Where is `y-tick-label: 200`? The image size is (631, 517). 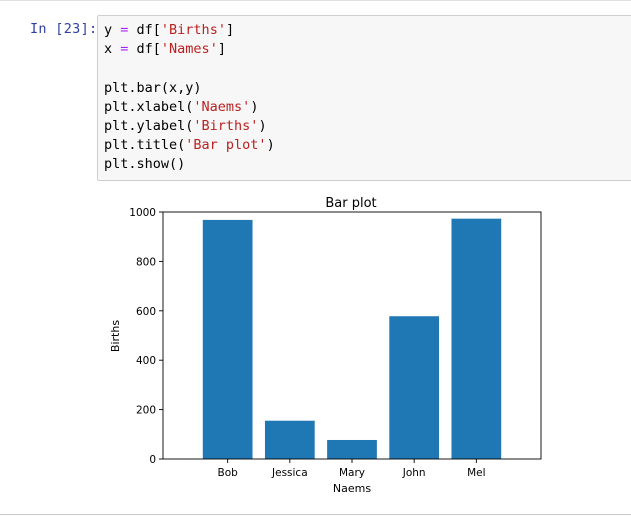
y-tick-label: 200 is located at coordinates (146, 411).